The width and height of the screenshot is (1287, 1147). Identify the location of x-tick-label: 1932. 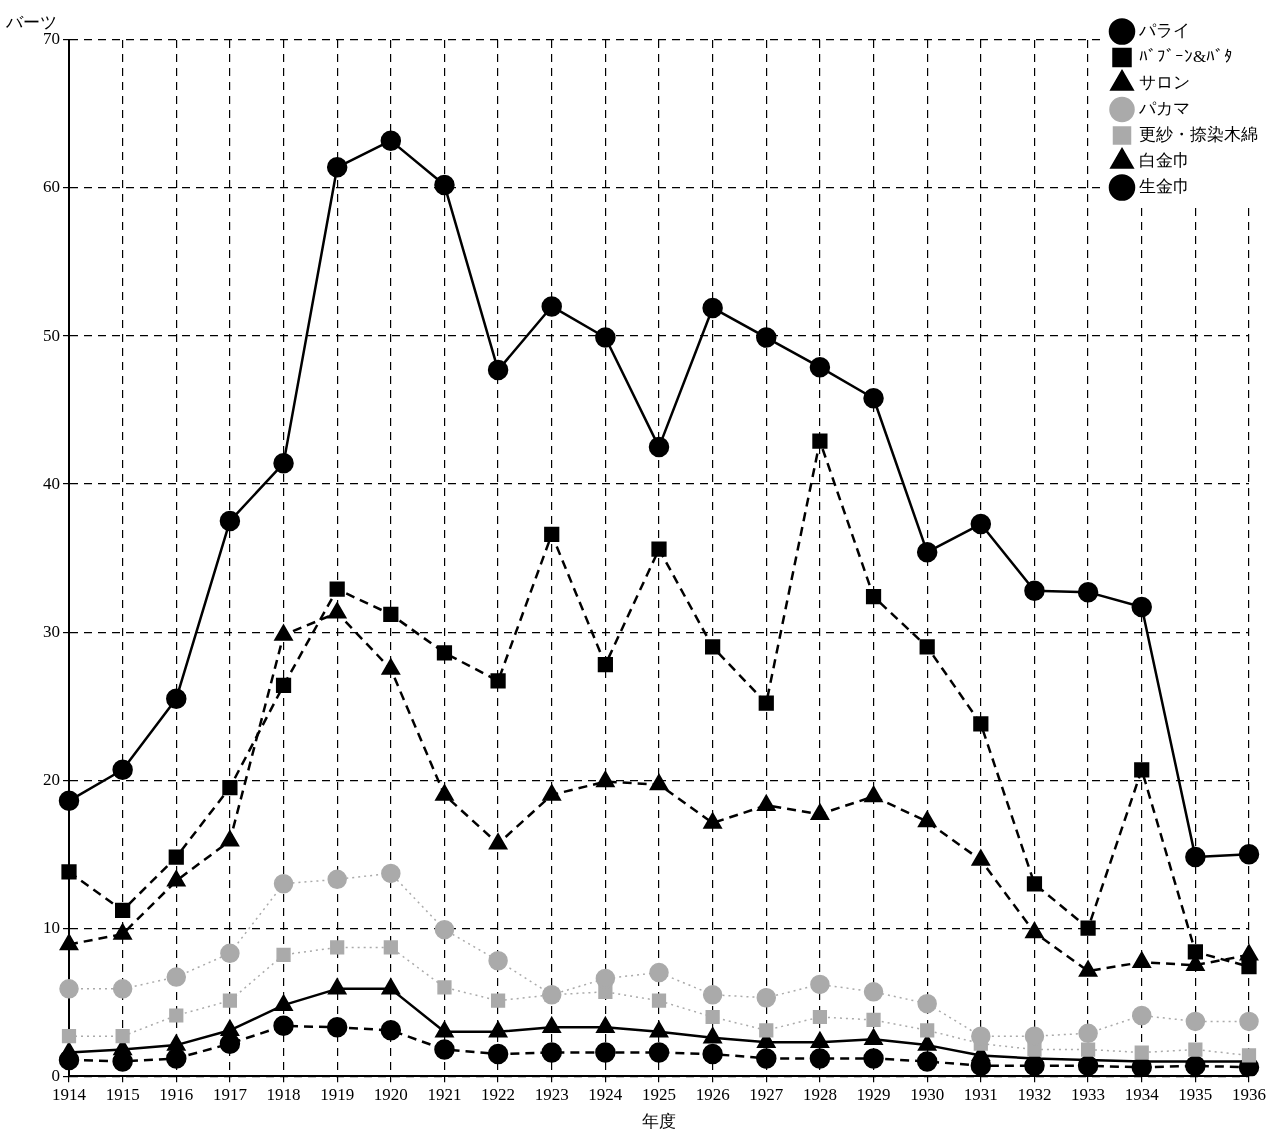
(1034, 1094).